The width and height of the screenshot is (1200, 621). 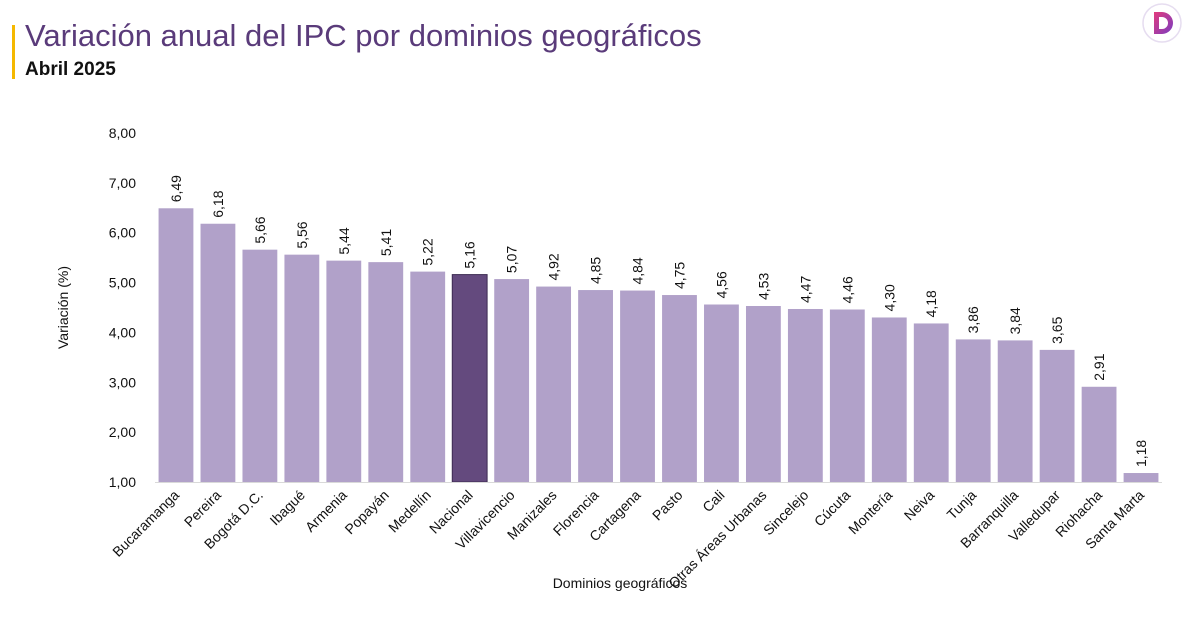 What do you see at coordinates (176, 188) in the screenshot?
I see `data-label: 6,49` at bounding box center [176, 188].